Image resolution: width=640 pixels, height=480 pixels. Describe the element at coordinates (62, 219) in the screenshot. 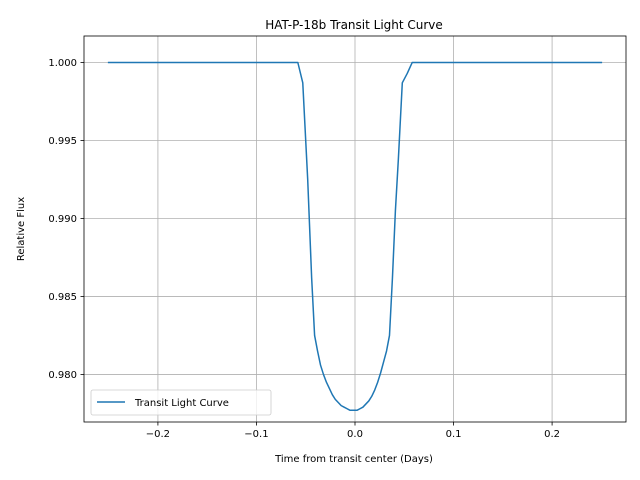

I see `y-tick-label: 0.990` at that location.